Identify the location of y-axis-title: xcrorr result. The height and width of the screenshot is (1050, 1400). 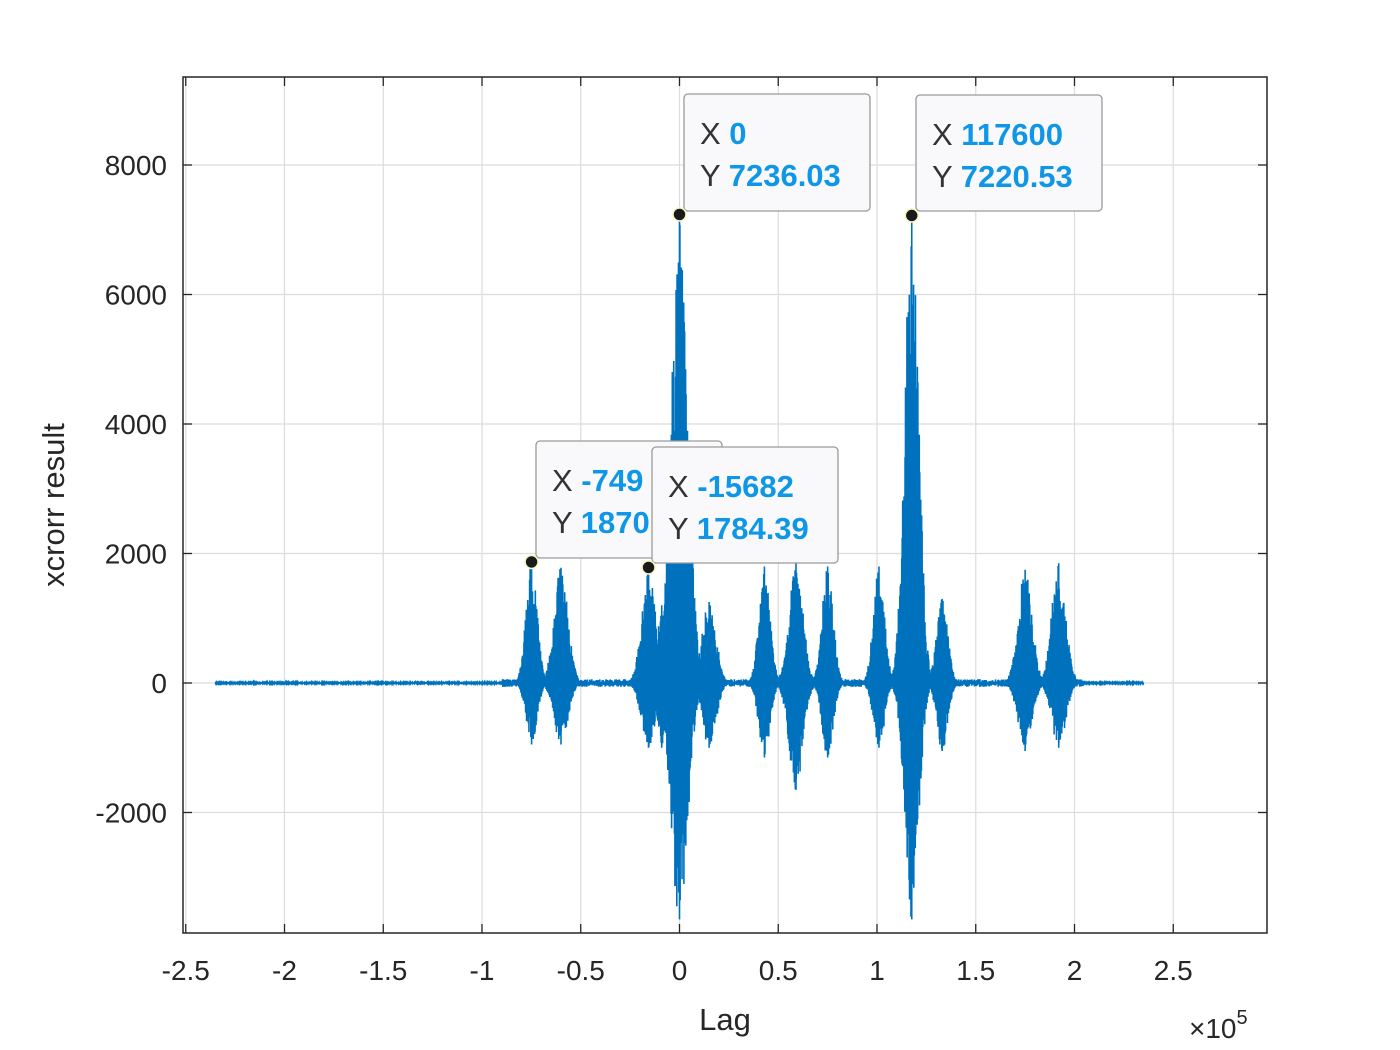
(53, 505).